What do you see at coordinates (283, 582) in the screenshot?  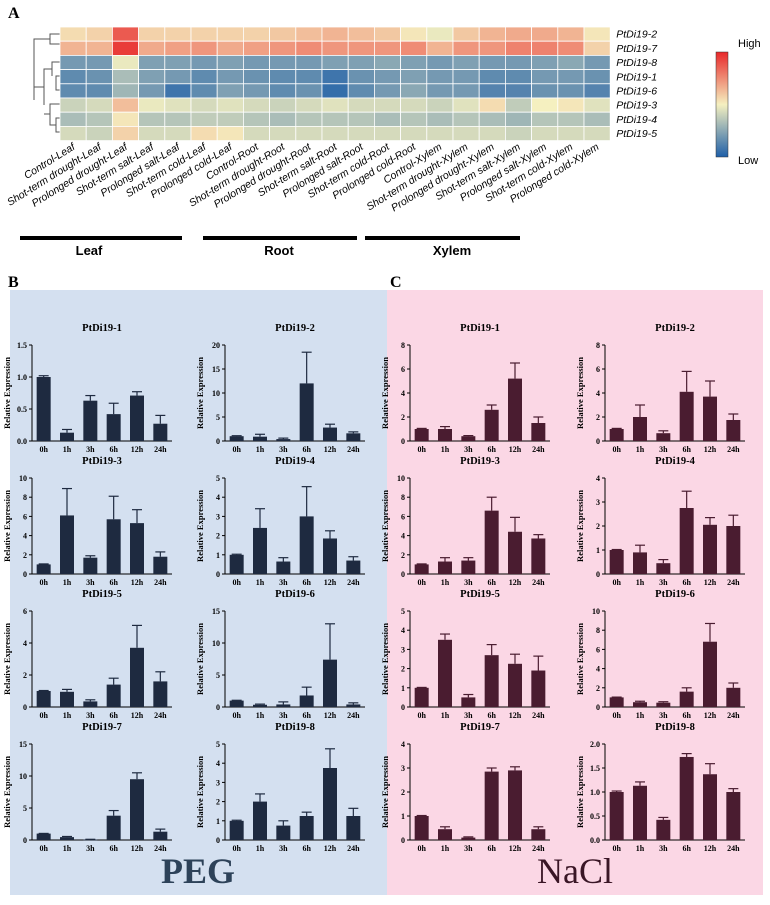 I see `x-tick-label: 3h` at bounding box center [283, 582].